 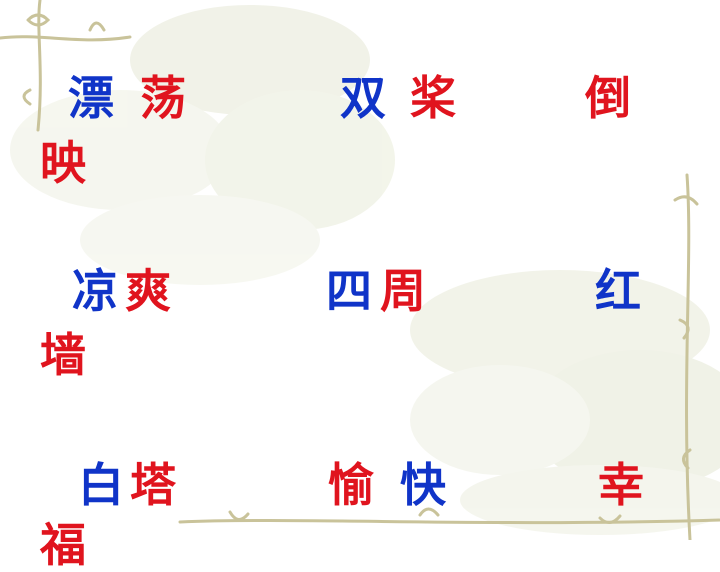 I want to click on char-kuai: 快, so click(x=423, y=485).